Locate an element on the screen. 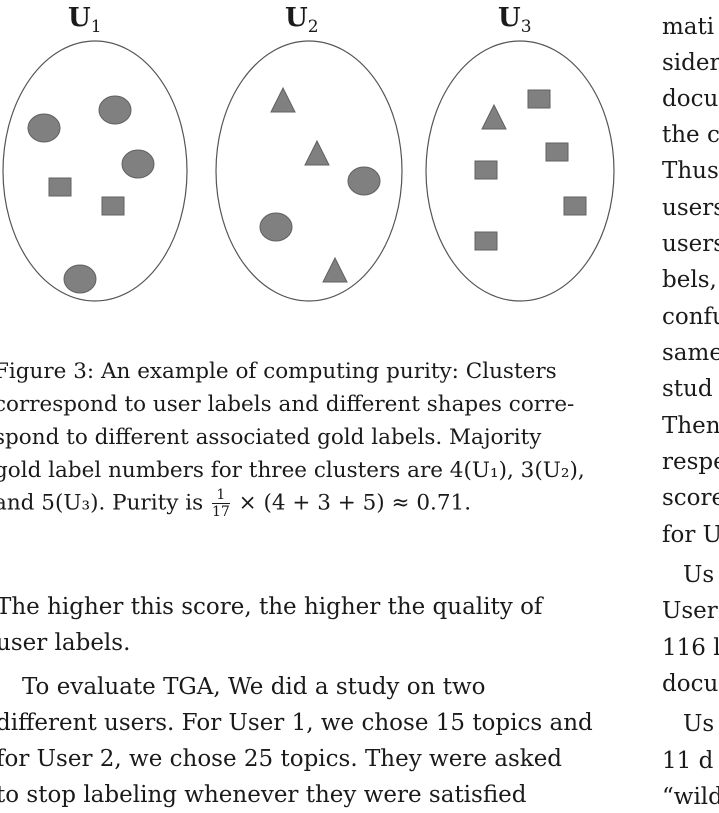 This screenshot has height=813, width=719. body-text-line: To evaluate TGA, We did a study on two is located at coordinates (254, 687).